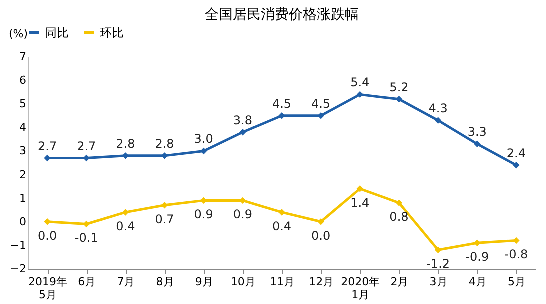  What do you see at coordinates (360, 203) in the screenshot?
I see `data-label: 1.4` at bounding box center [360, 203].